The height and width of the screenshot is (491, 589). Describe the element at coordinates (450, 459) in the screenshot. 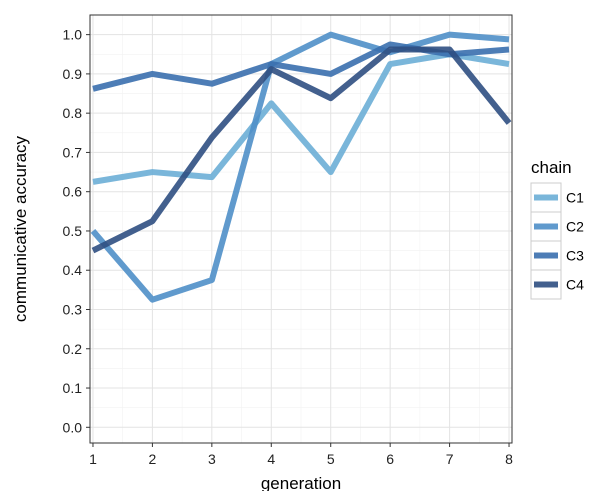

I see `x-tick-label: 7` at that location.